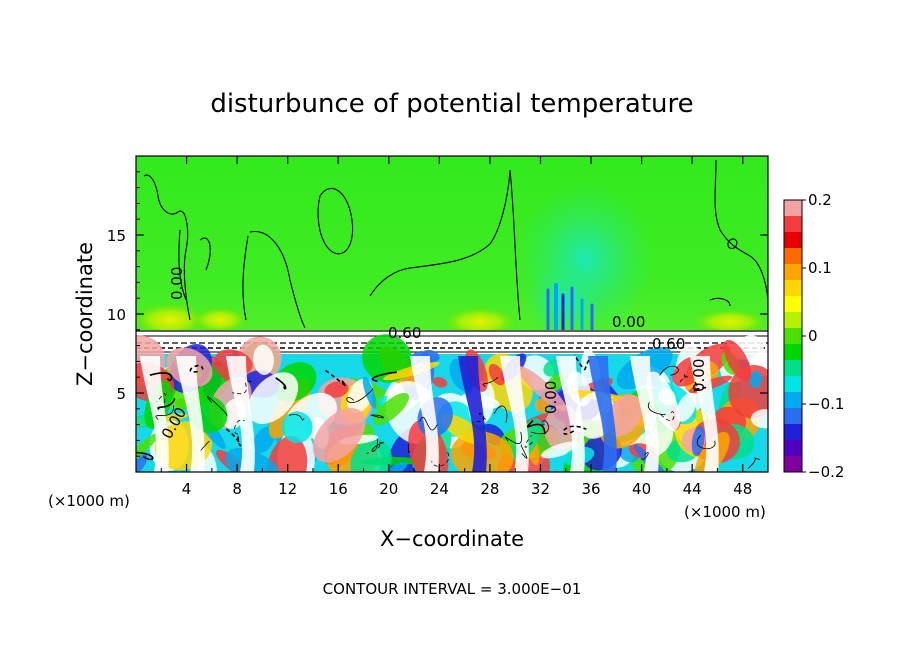 The image size is (904, 654). Describe the element at coordinates (826, 404) in the screenshot. I see `colorbar-tick-label: −0.1` at that location.